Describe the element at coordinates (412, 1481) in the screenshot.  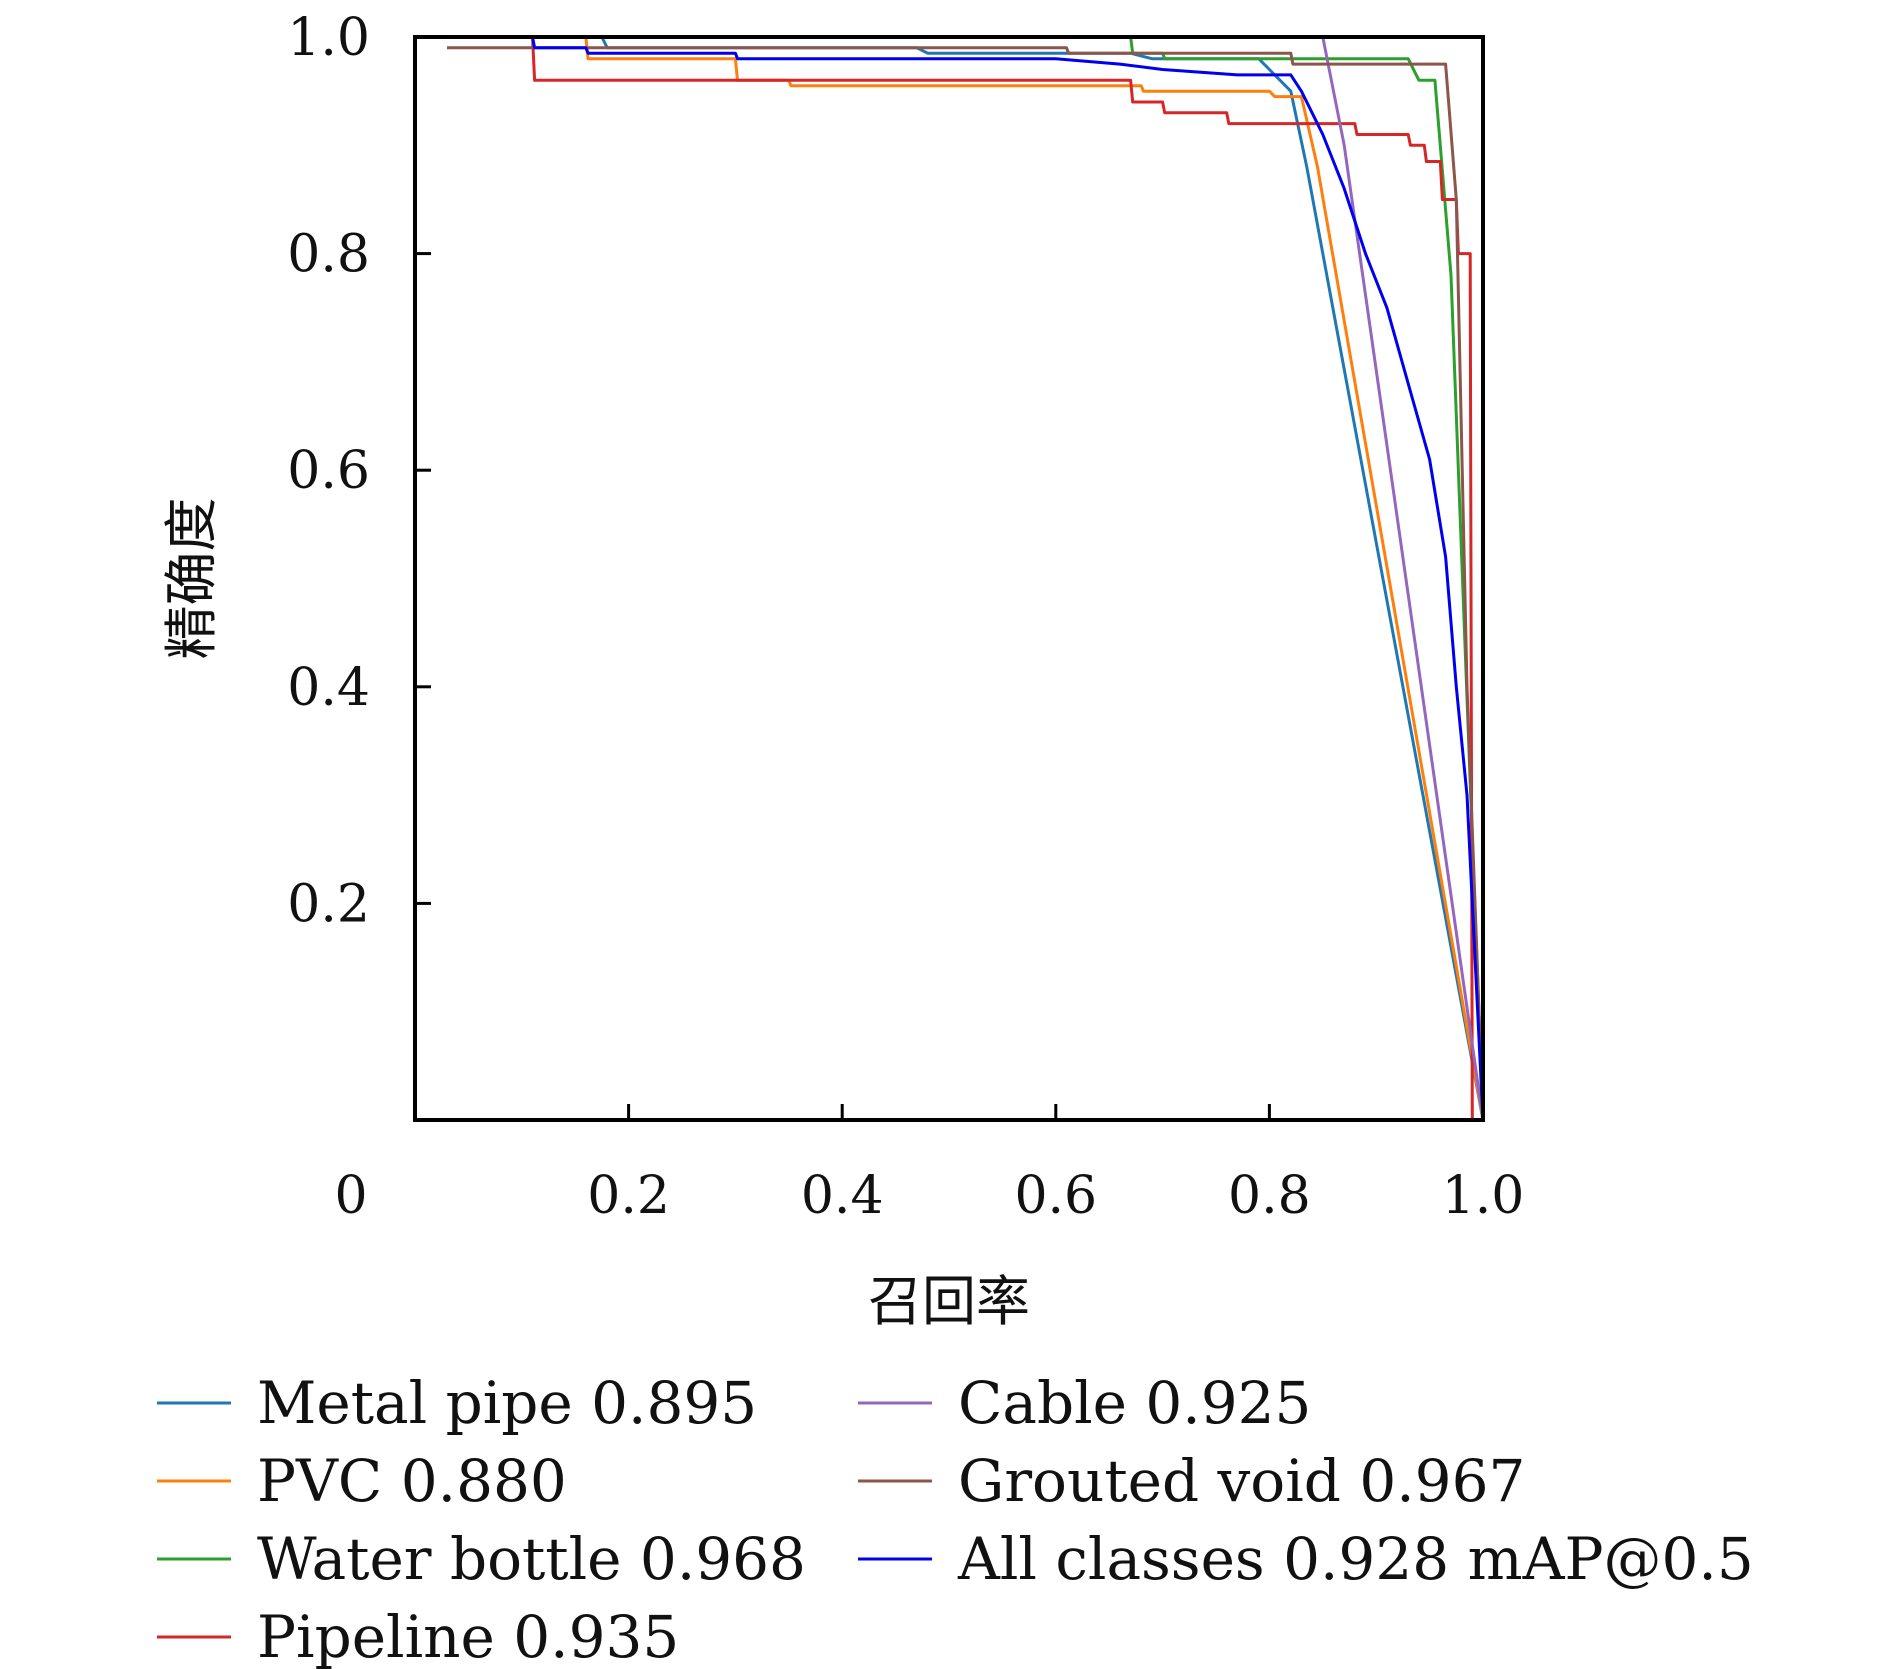
I see `legend-label: PVC 0.880` at that location.